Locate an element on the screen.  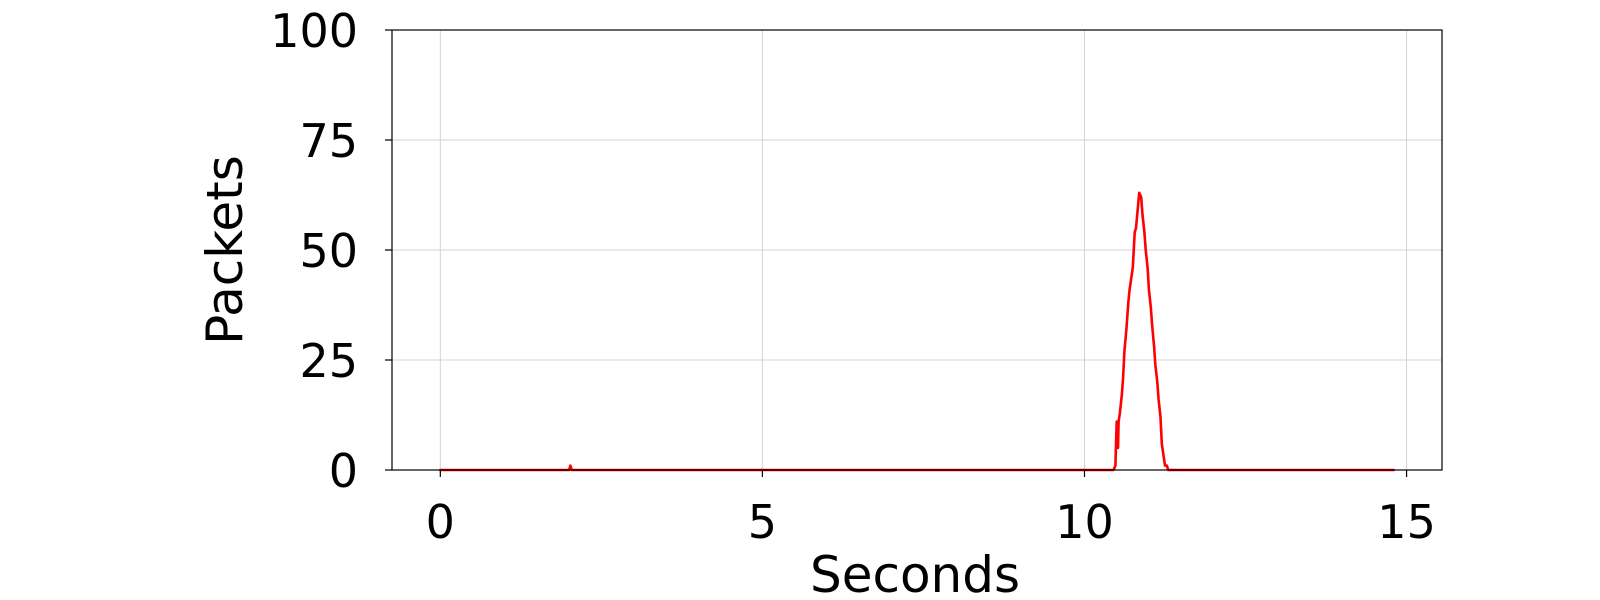
x-tick-label: 0 is located at coordinates (440, 522).